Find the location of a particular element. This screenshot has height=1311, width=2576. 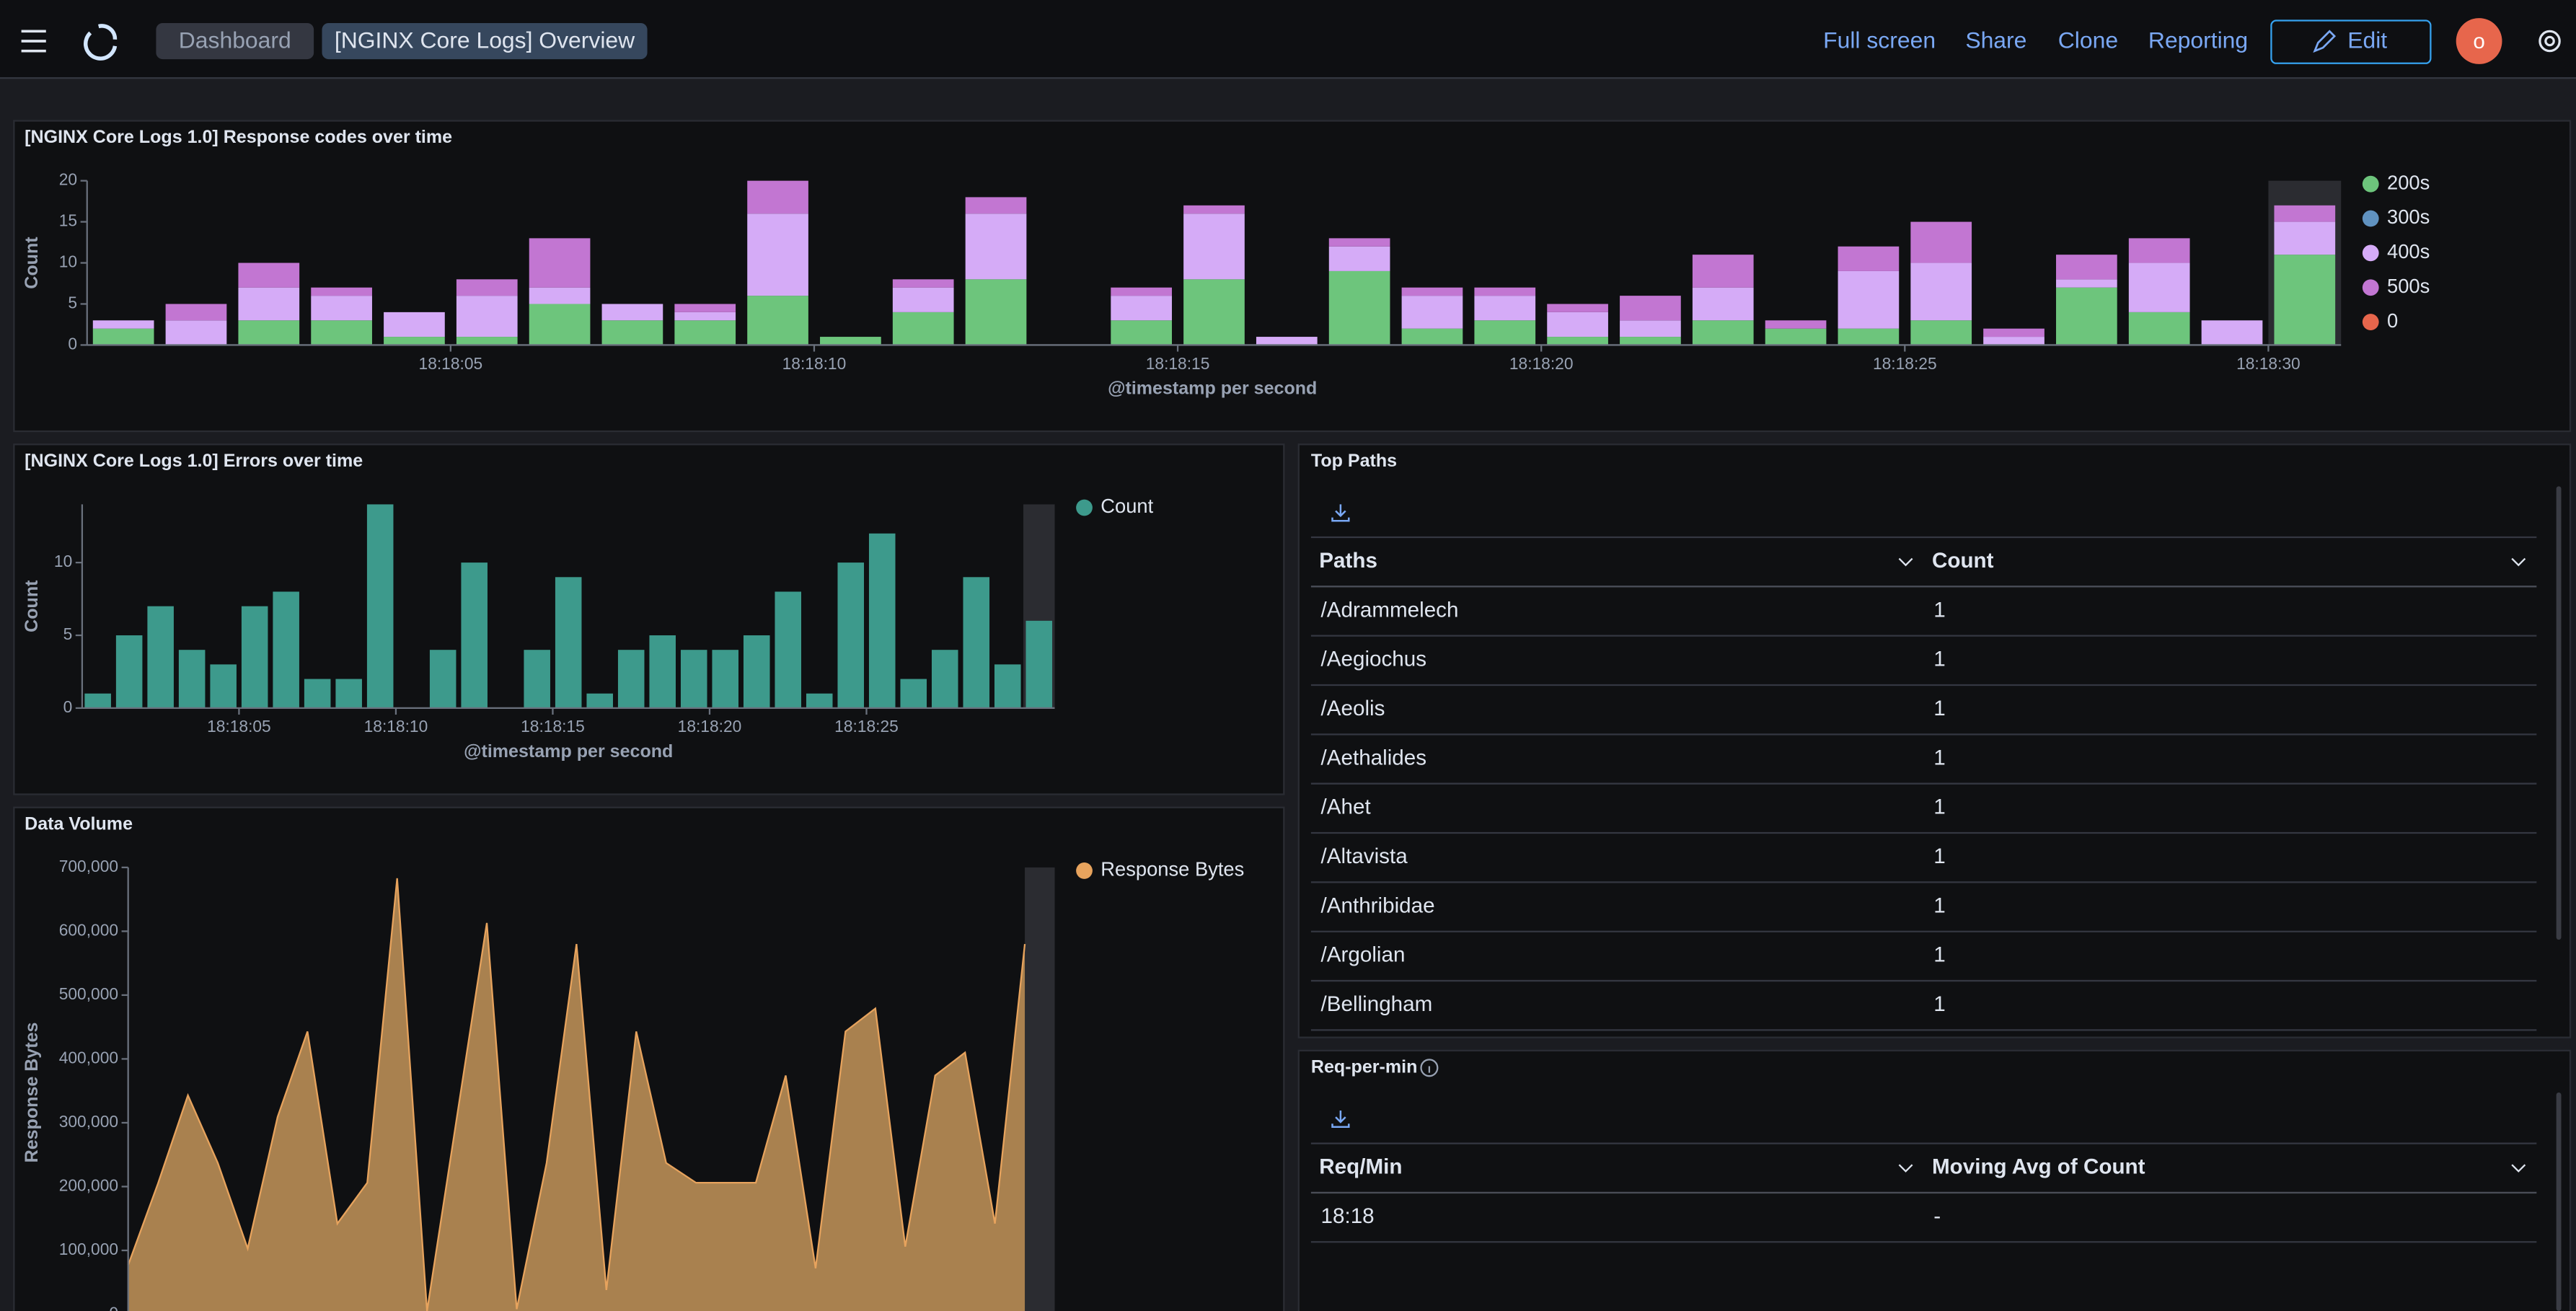

edit-button is located at coordinates (2351, 41).